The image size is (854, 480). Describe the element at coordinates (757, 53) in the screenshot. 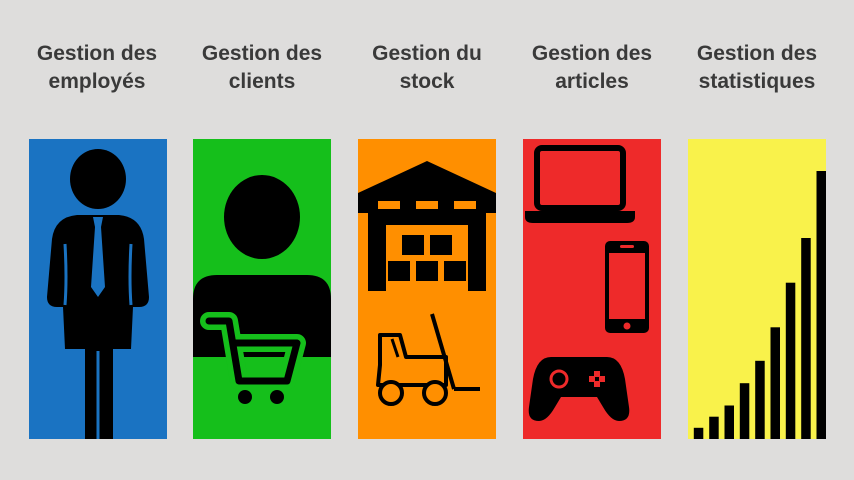

I see `label-statistiques-line1: Gestion des` at that location.